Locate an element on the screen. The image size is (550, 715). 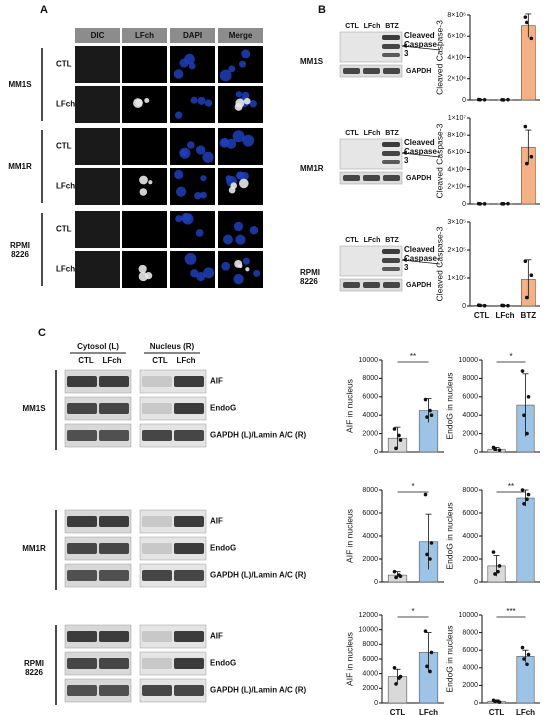
column-header: Merge is located at coordinates (241, 35).